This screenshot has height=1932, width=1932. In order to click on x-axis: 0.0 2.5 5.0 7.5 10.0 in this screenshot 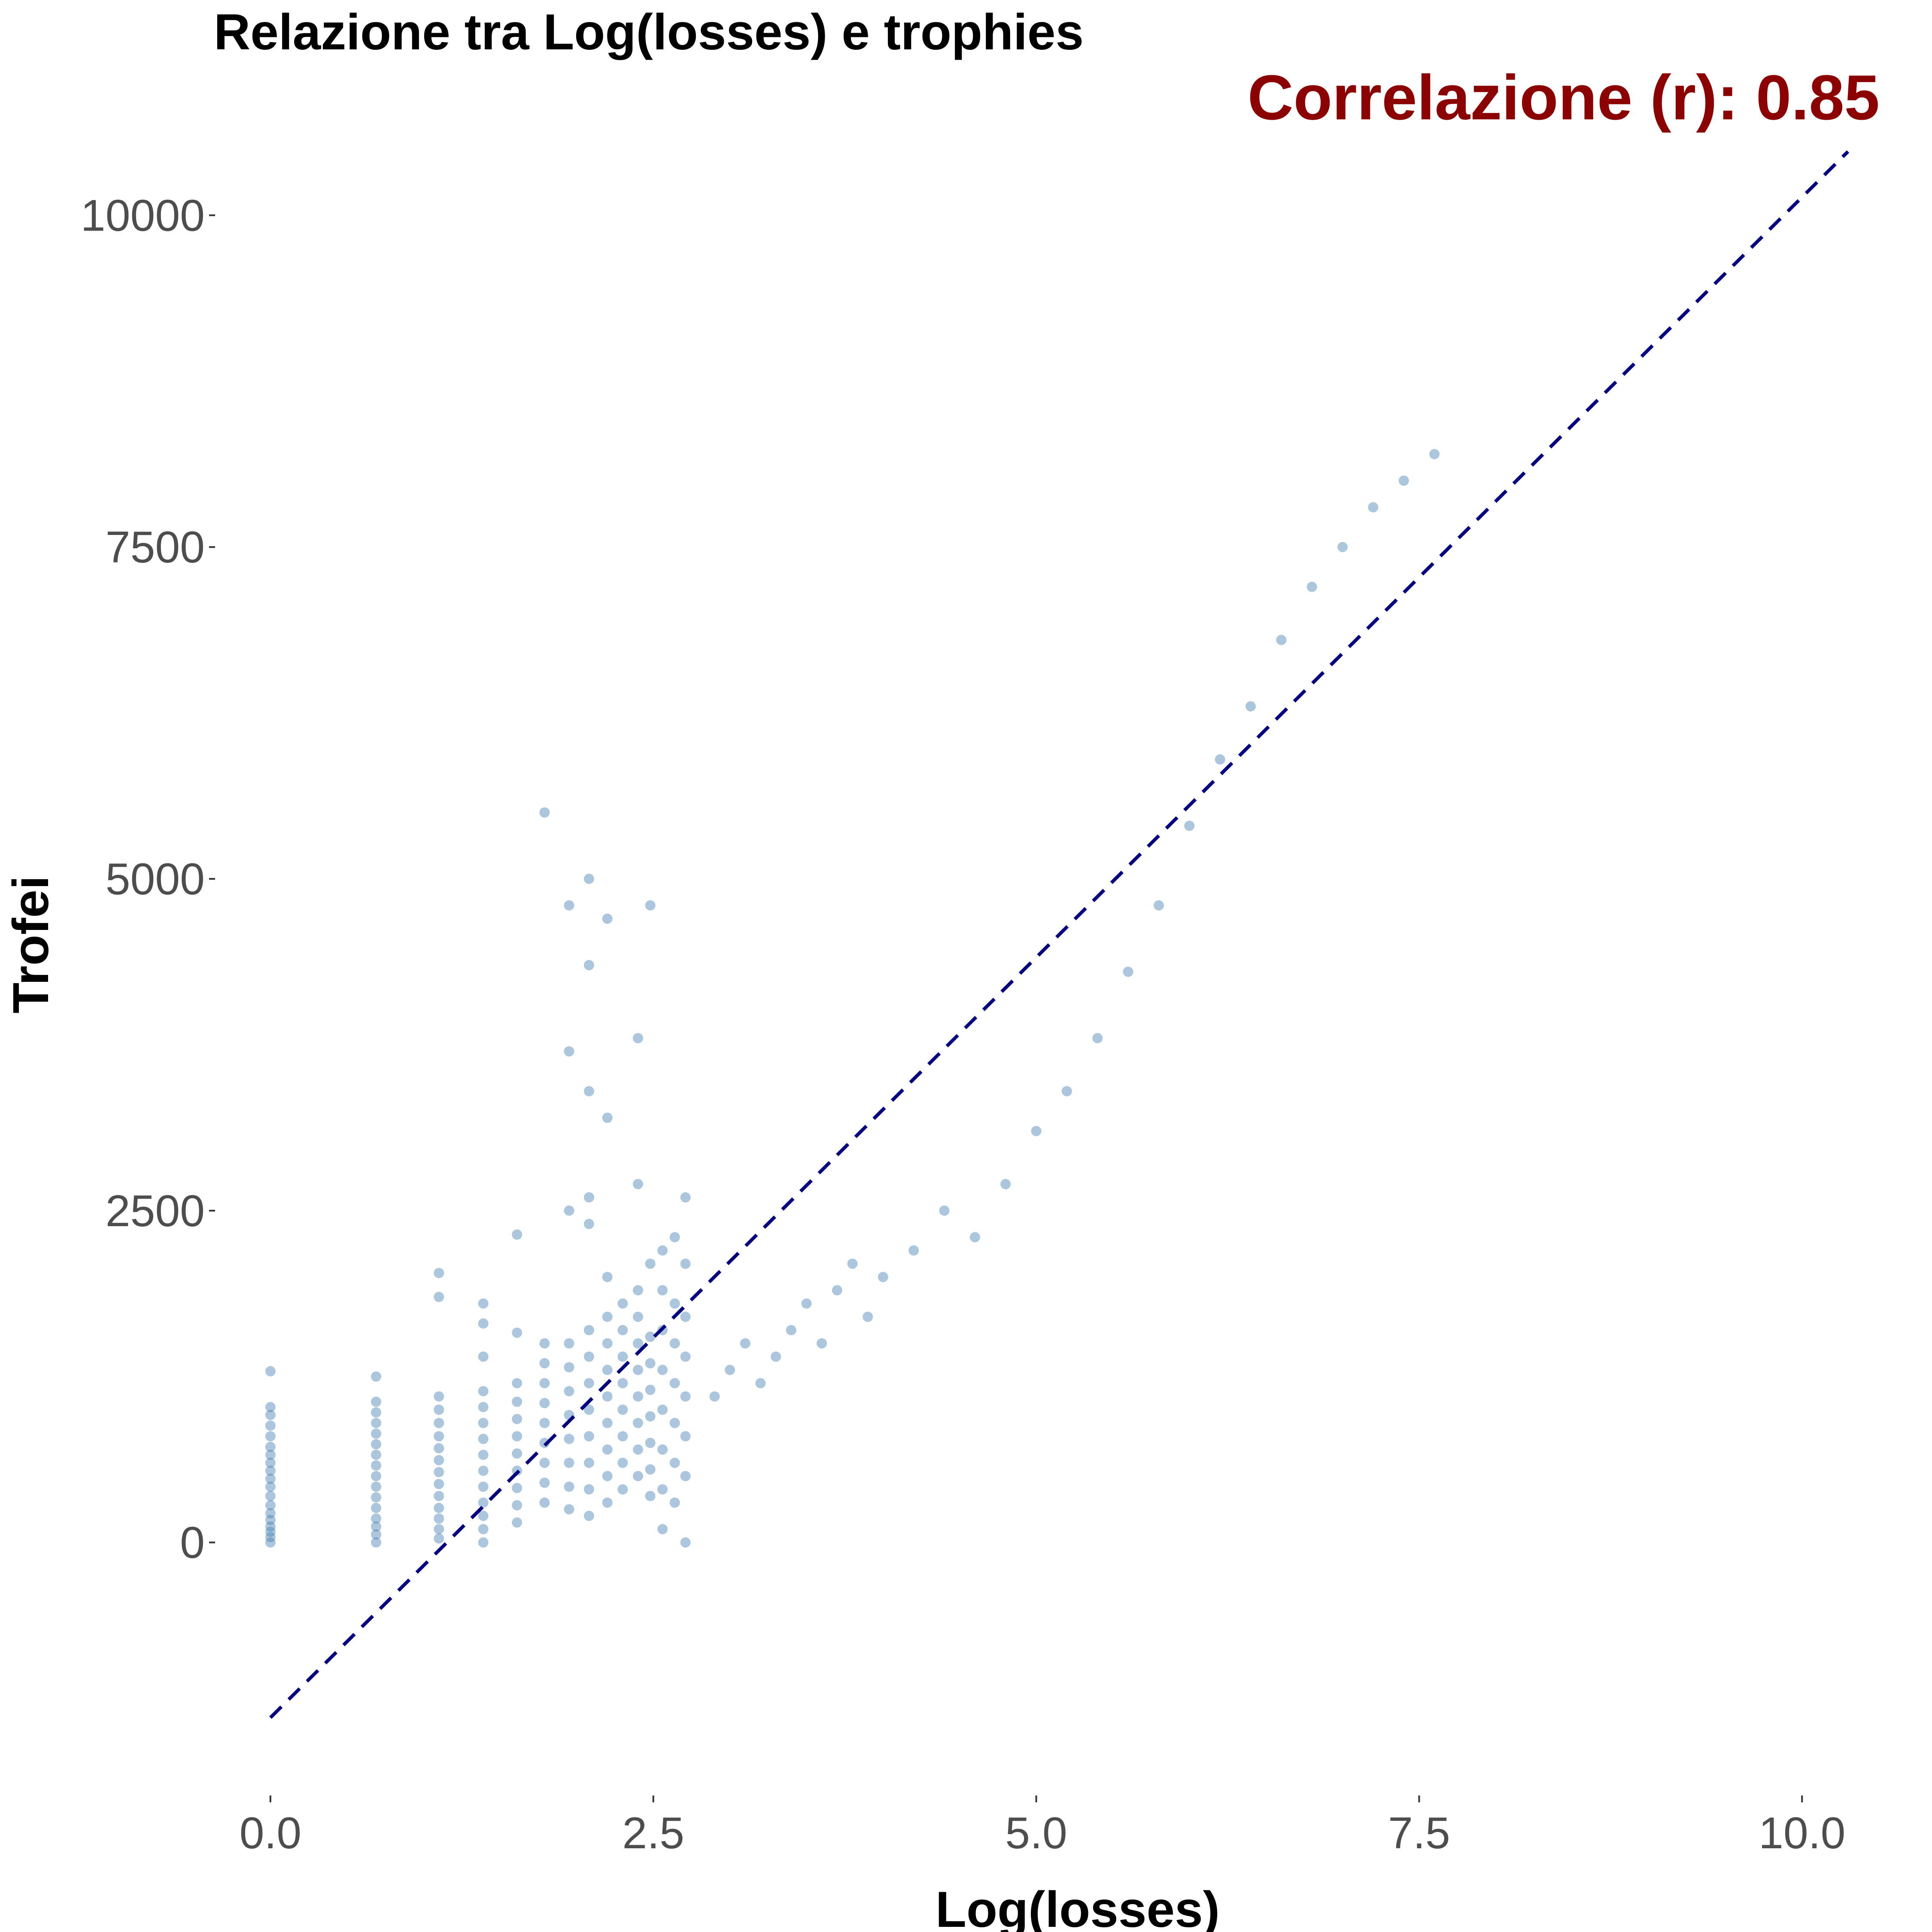, I will do `click(1043, 1827)`.